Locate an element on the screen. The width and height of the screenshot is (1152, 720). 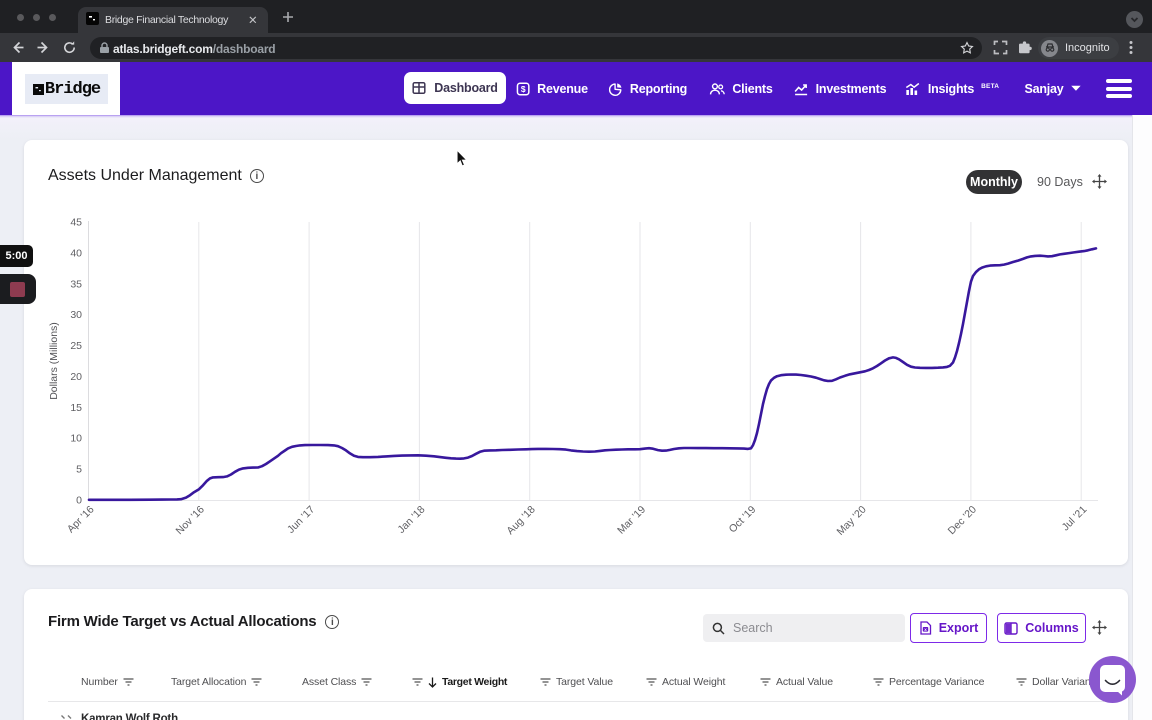
svg-text: Jan '18 is located at coordinates (411, 520).